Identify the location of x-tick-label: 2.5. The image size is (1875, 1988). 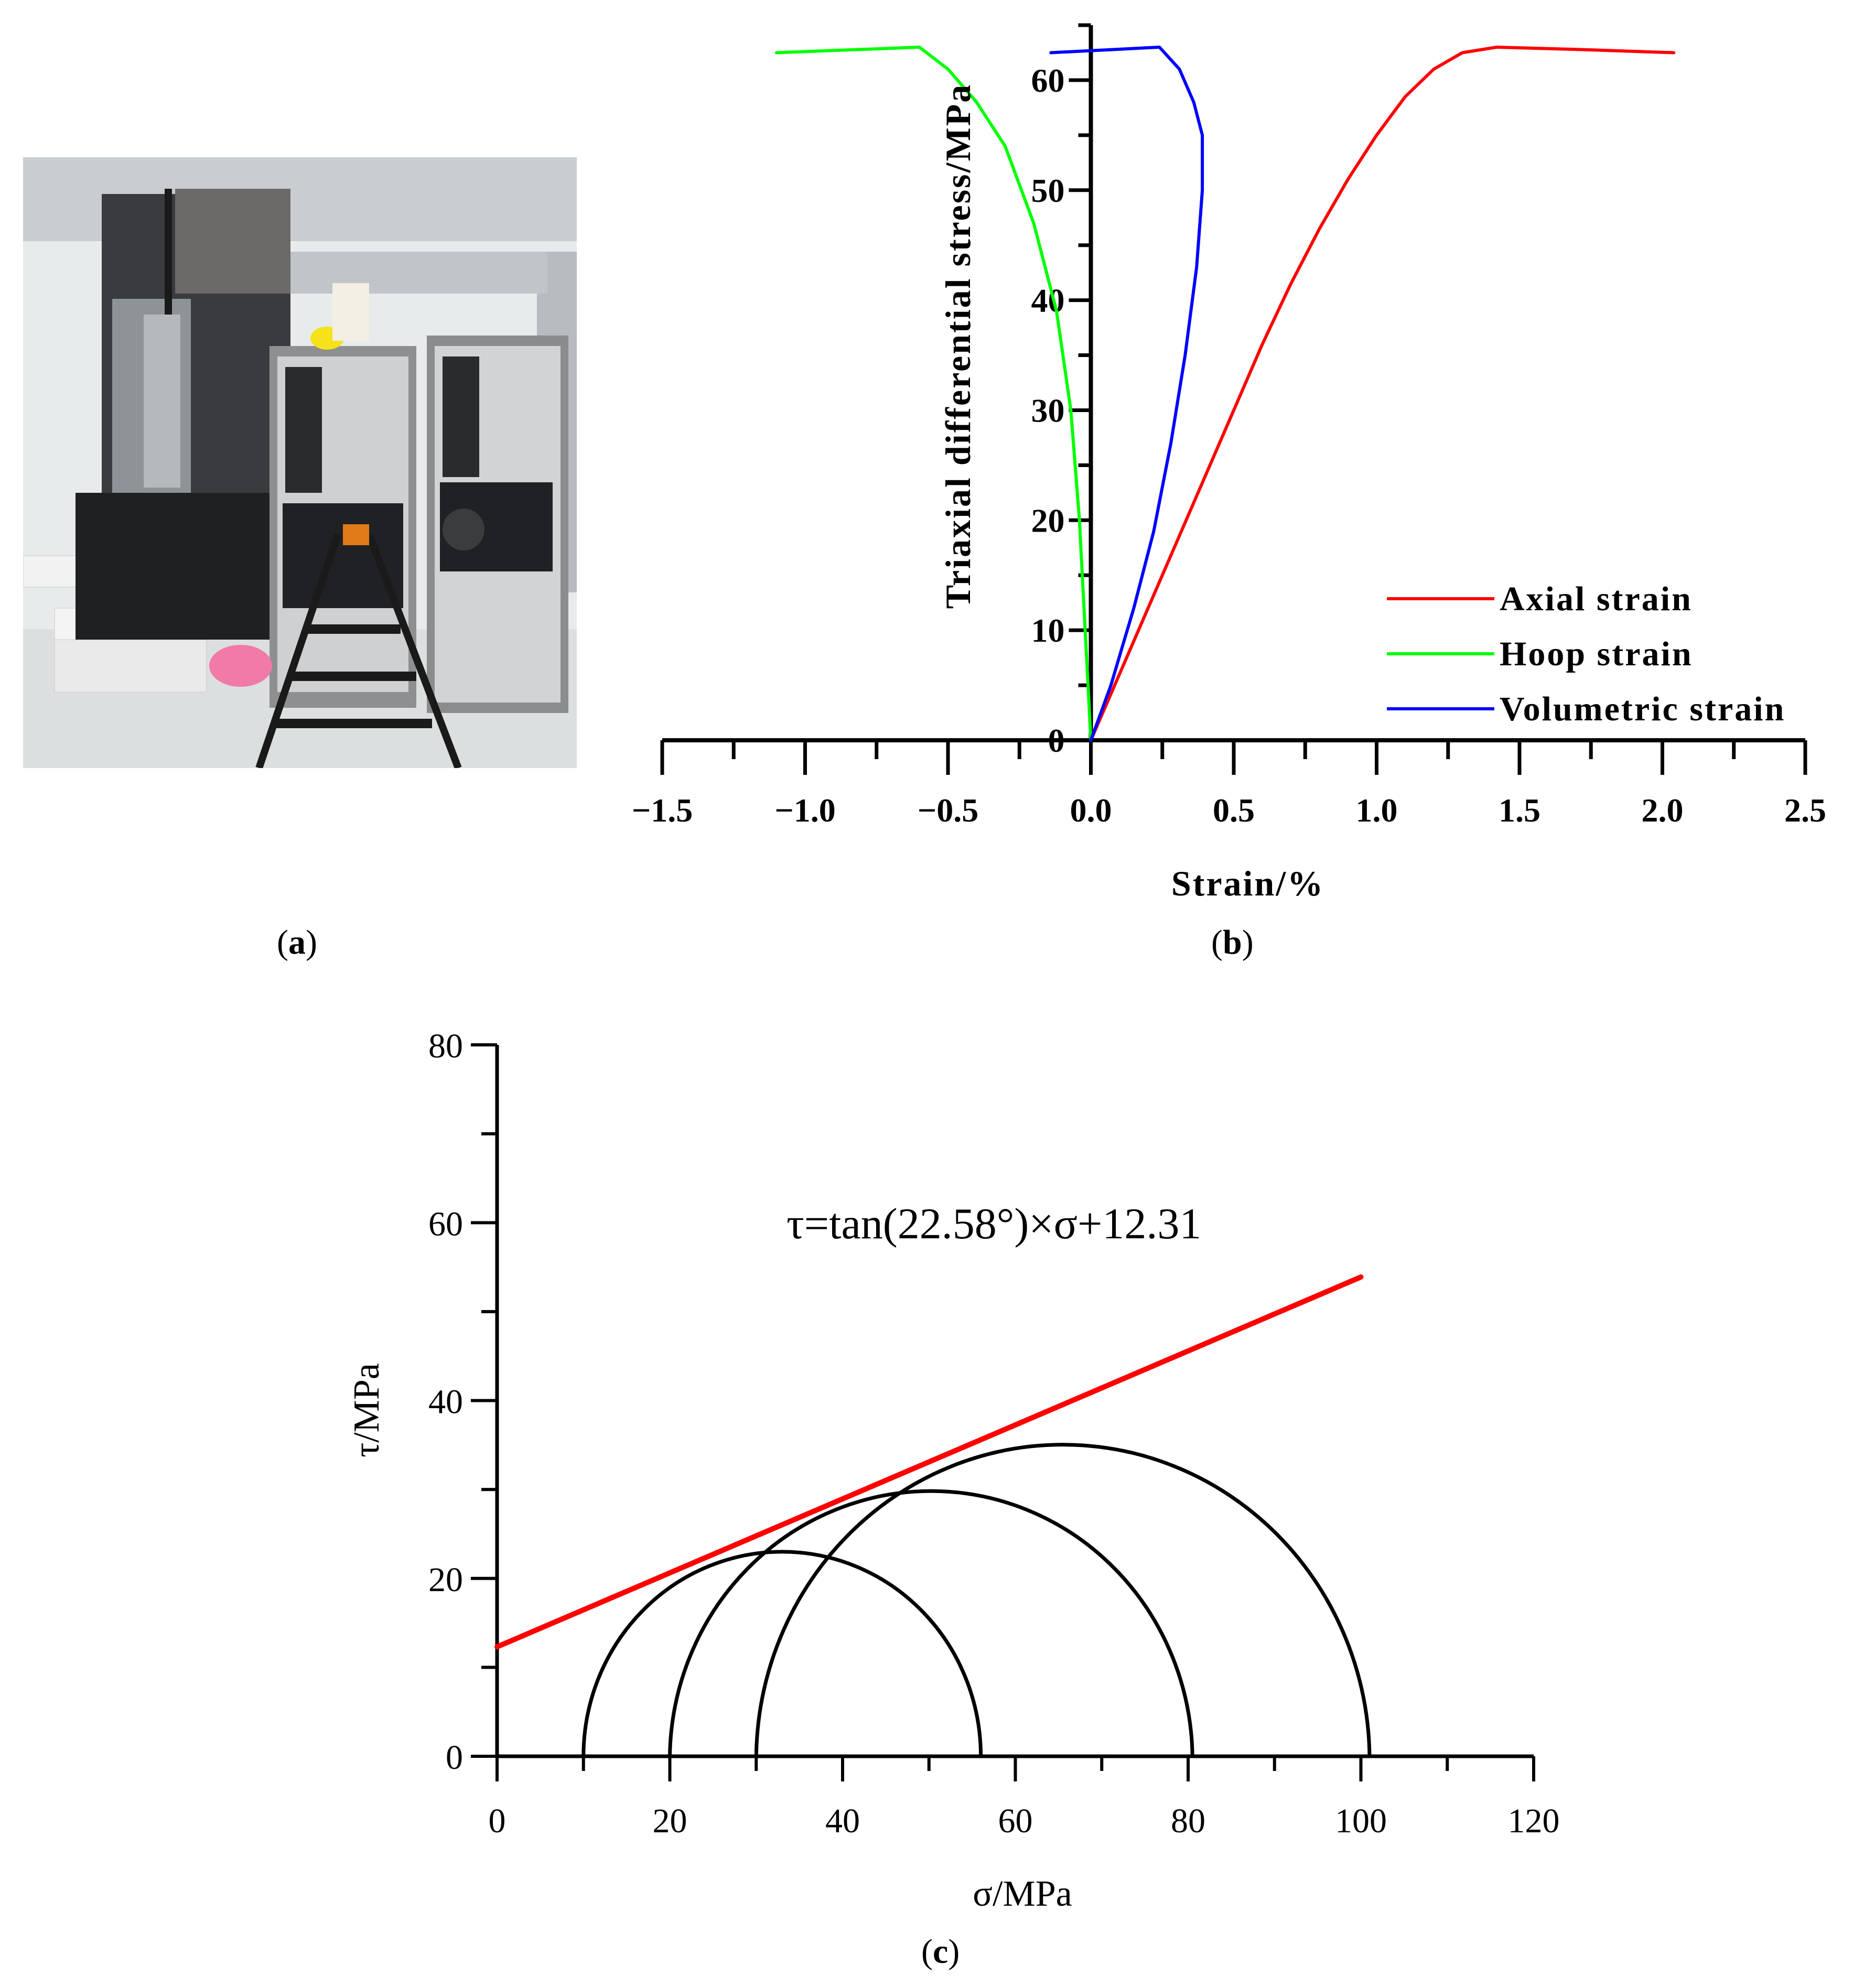
(1805, 810).